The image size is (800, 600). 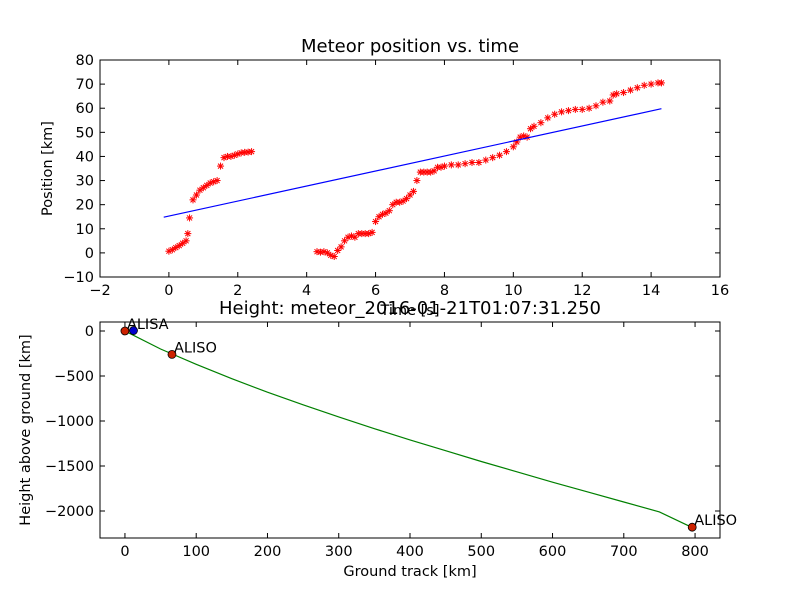 I want to click on y-tick-label: 80, so click(x=85, y=61).